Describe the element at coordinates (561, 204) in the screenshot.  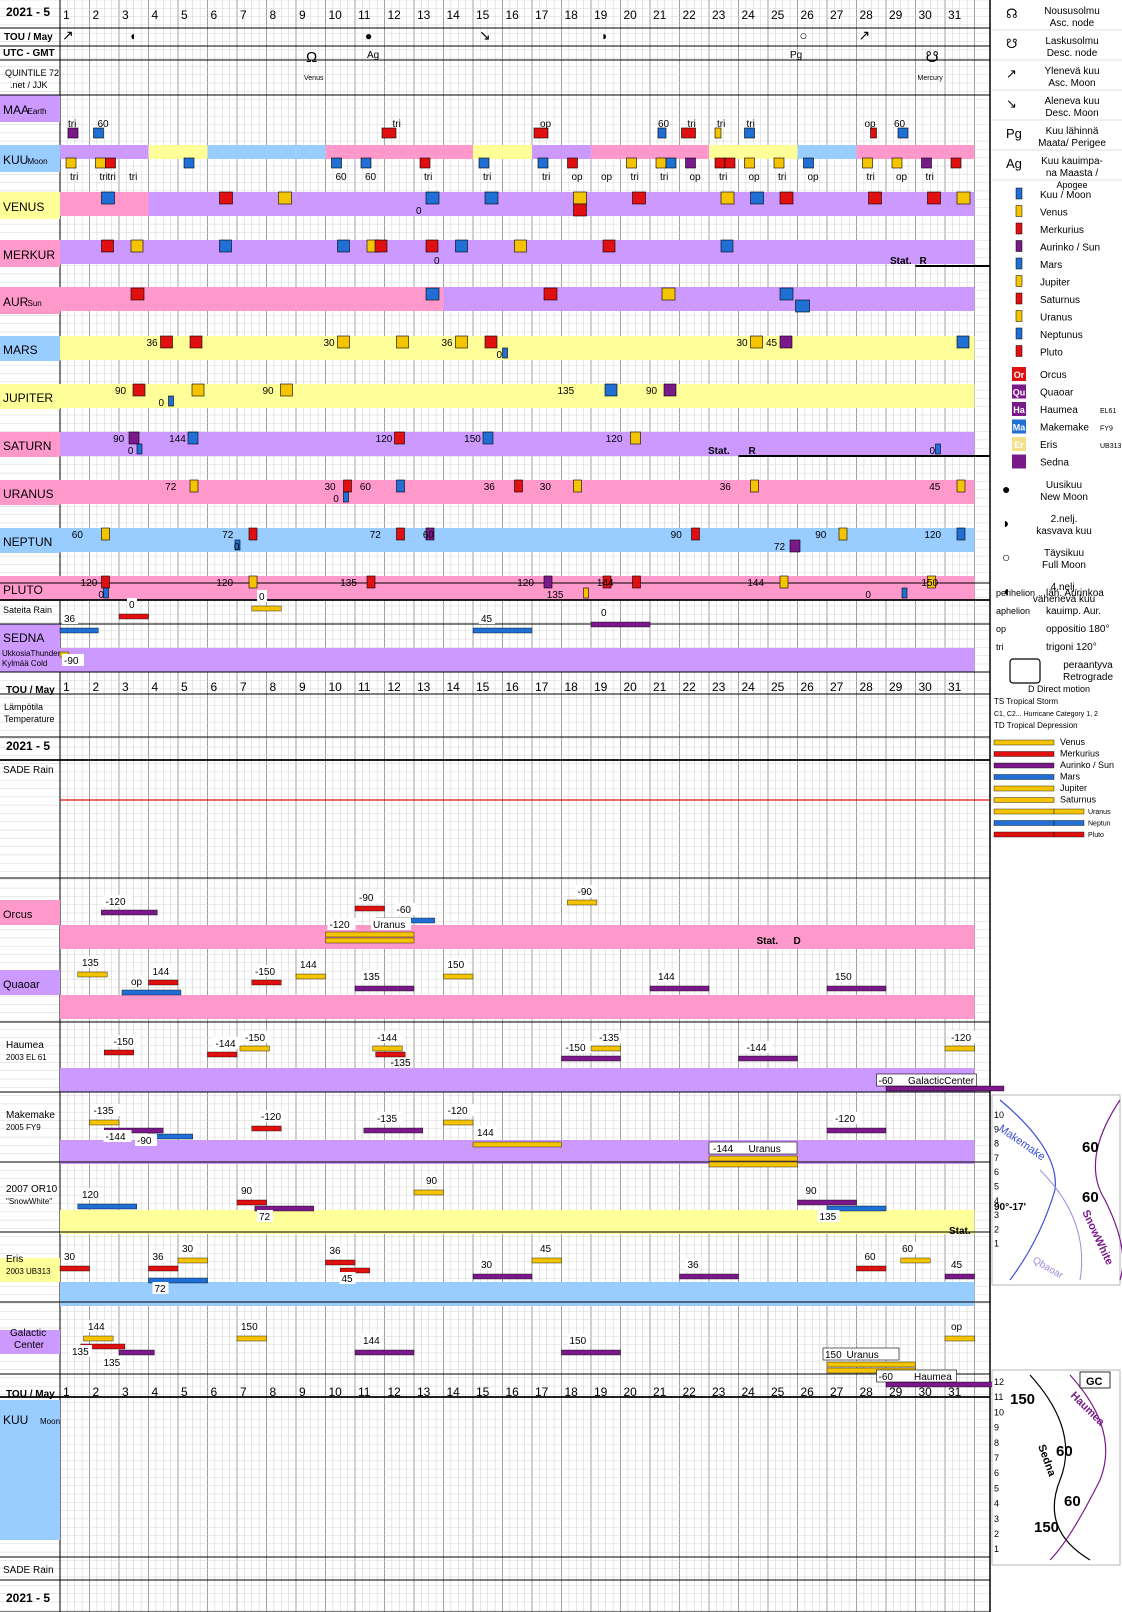
I see `venus-band` at that location.